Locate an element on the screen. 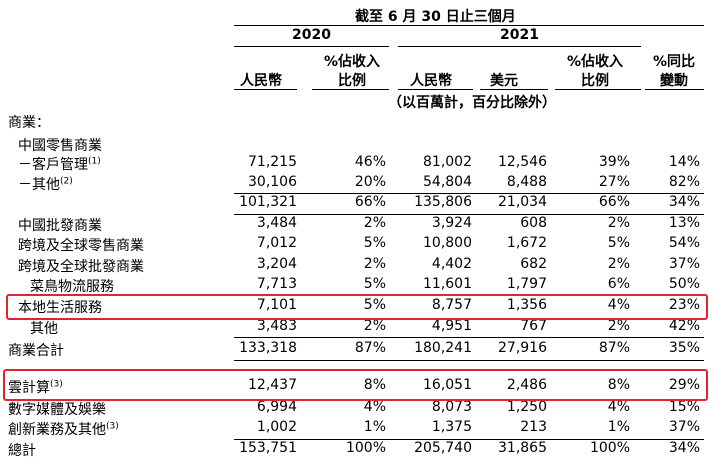 The width and height of the screenshot is (714, 466). cell-pct-rev-2021: 1% is located at coordinates (618, 427).